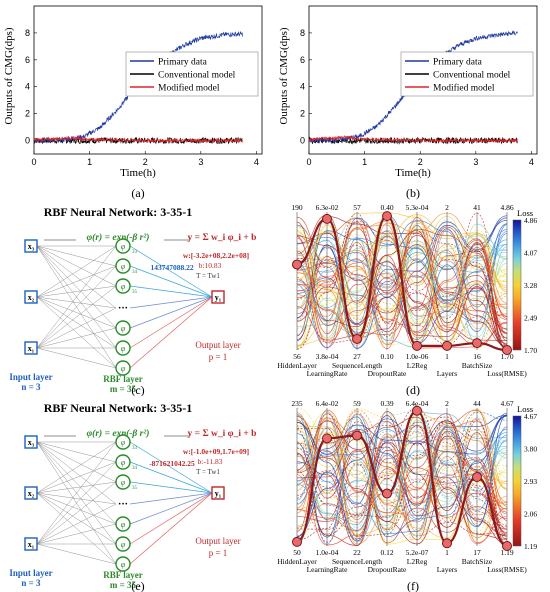  What do you see at coordinates (447, 356) in the screenshot?
I see `pc-axis-bottom: 1` at bounding box center [447, 356].